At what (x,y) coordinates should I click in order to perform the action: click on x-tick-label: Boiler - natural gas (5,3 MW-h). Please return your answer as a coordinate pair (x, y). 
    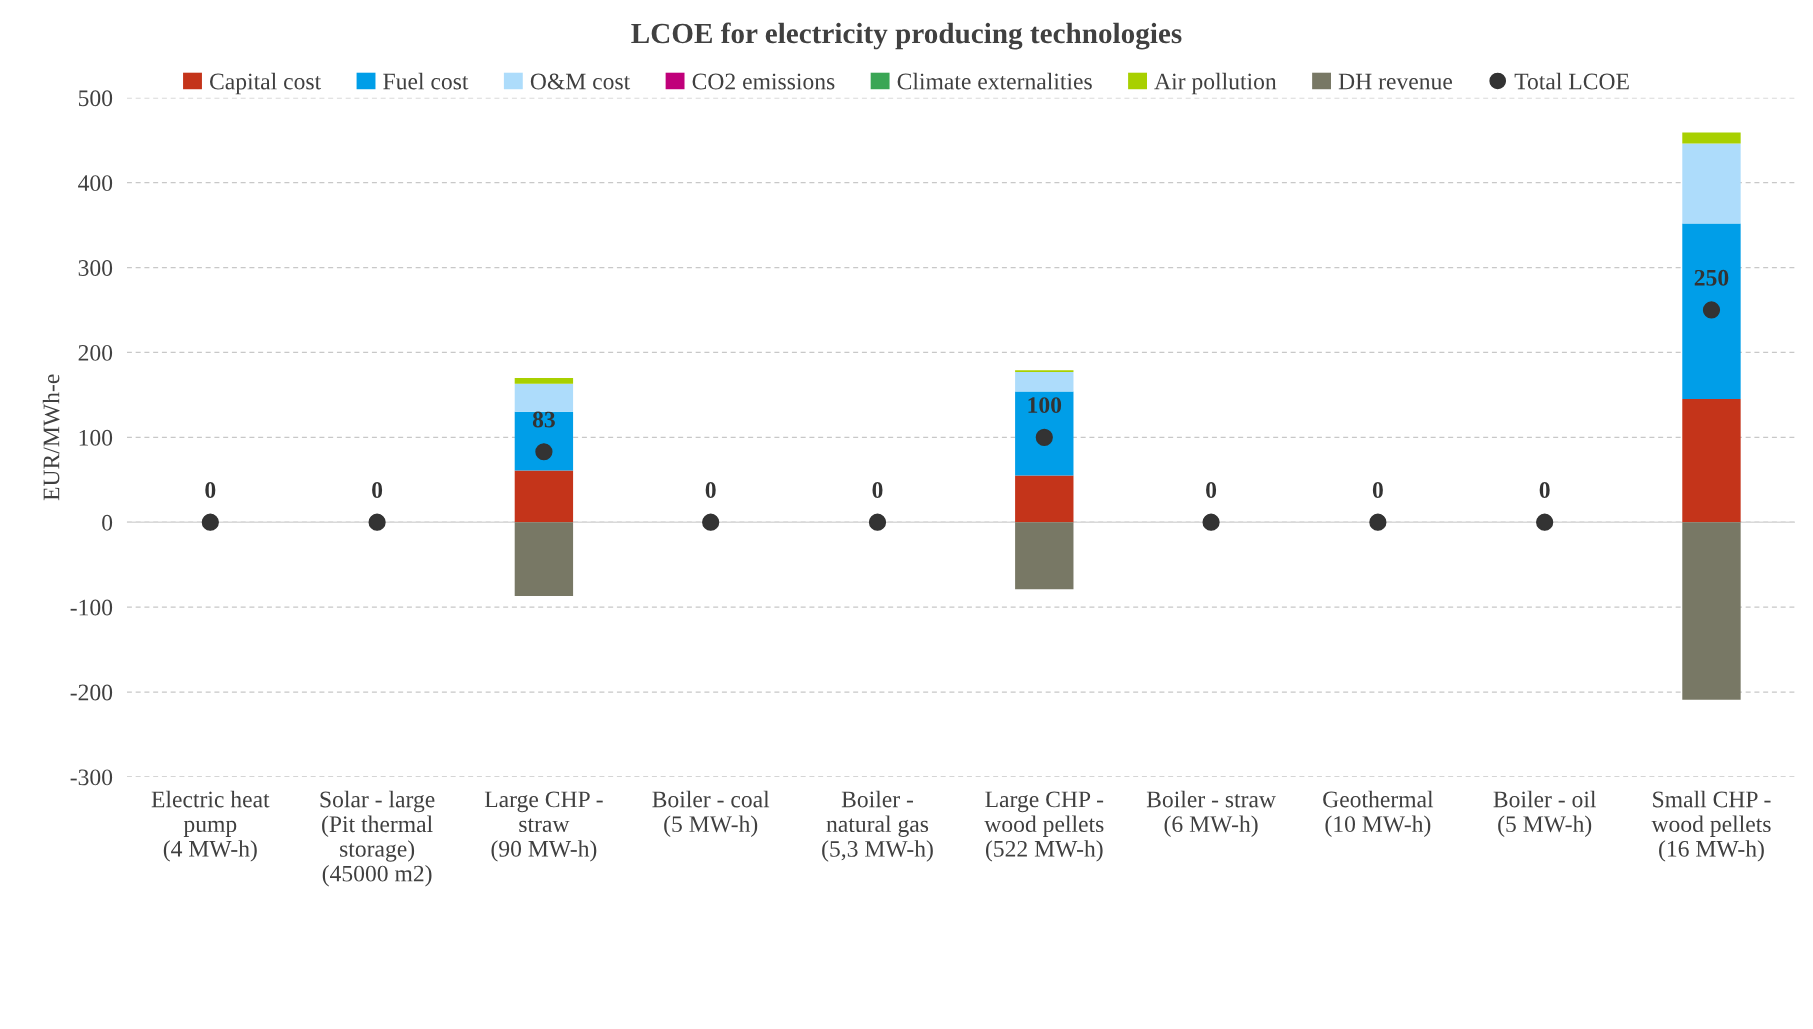
    Looking at the image, I should click on (877, 826).